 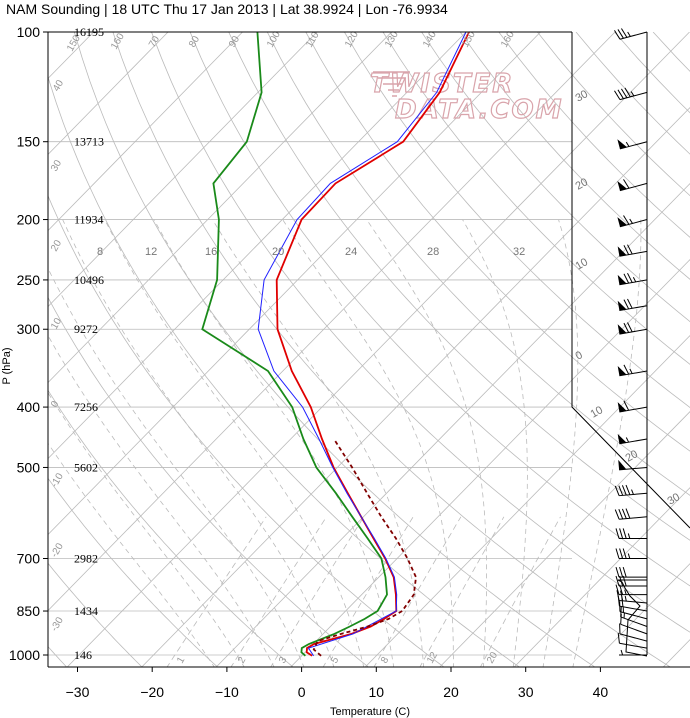 What do you see at coordinates (451, 692) in the screenshot?
I see `x-tick-label: 20` at bounding box center [451, 692].